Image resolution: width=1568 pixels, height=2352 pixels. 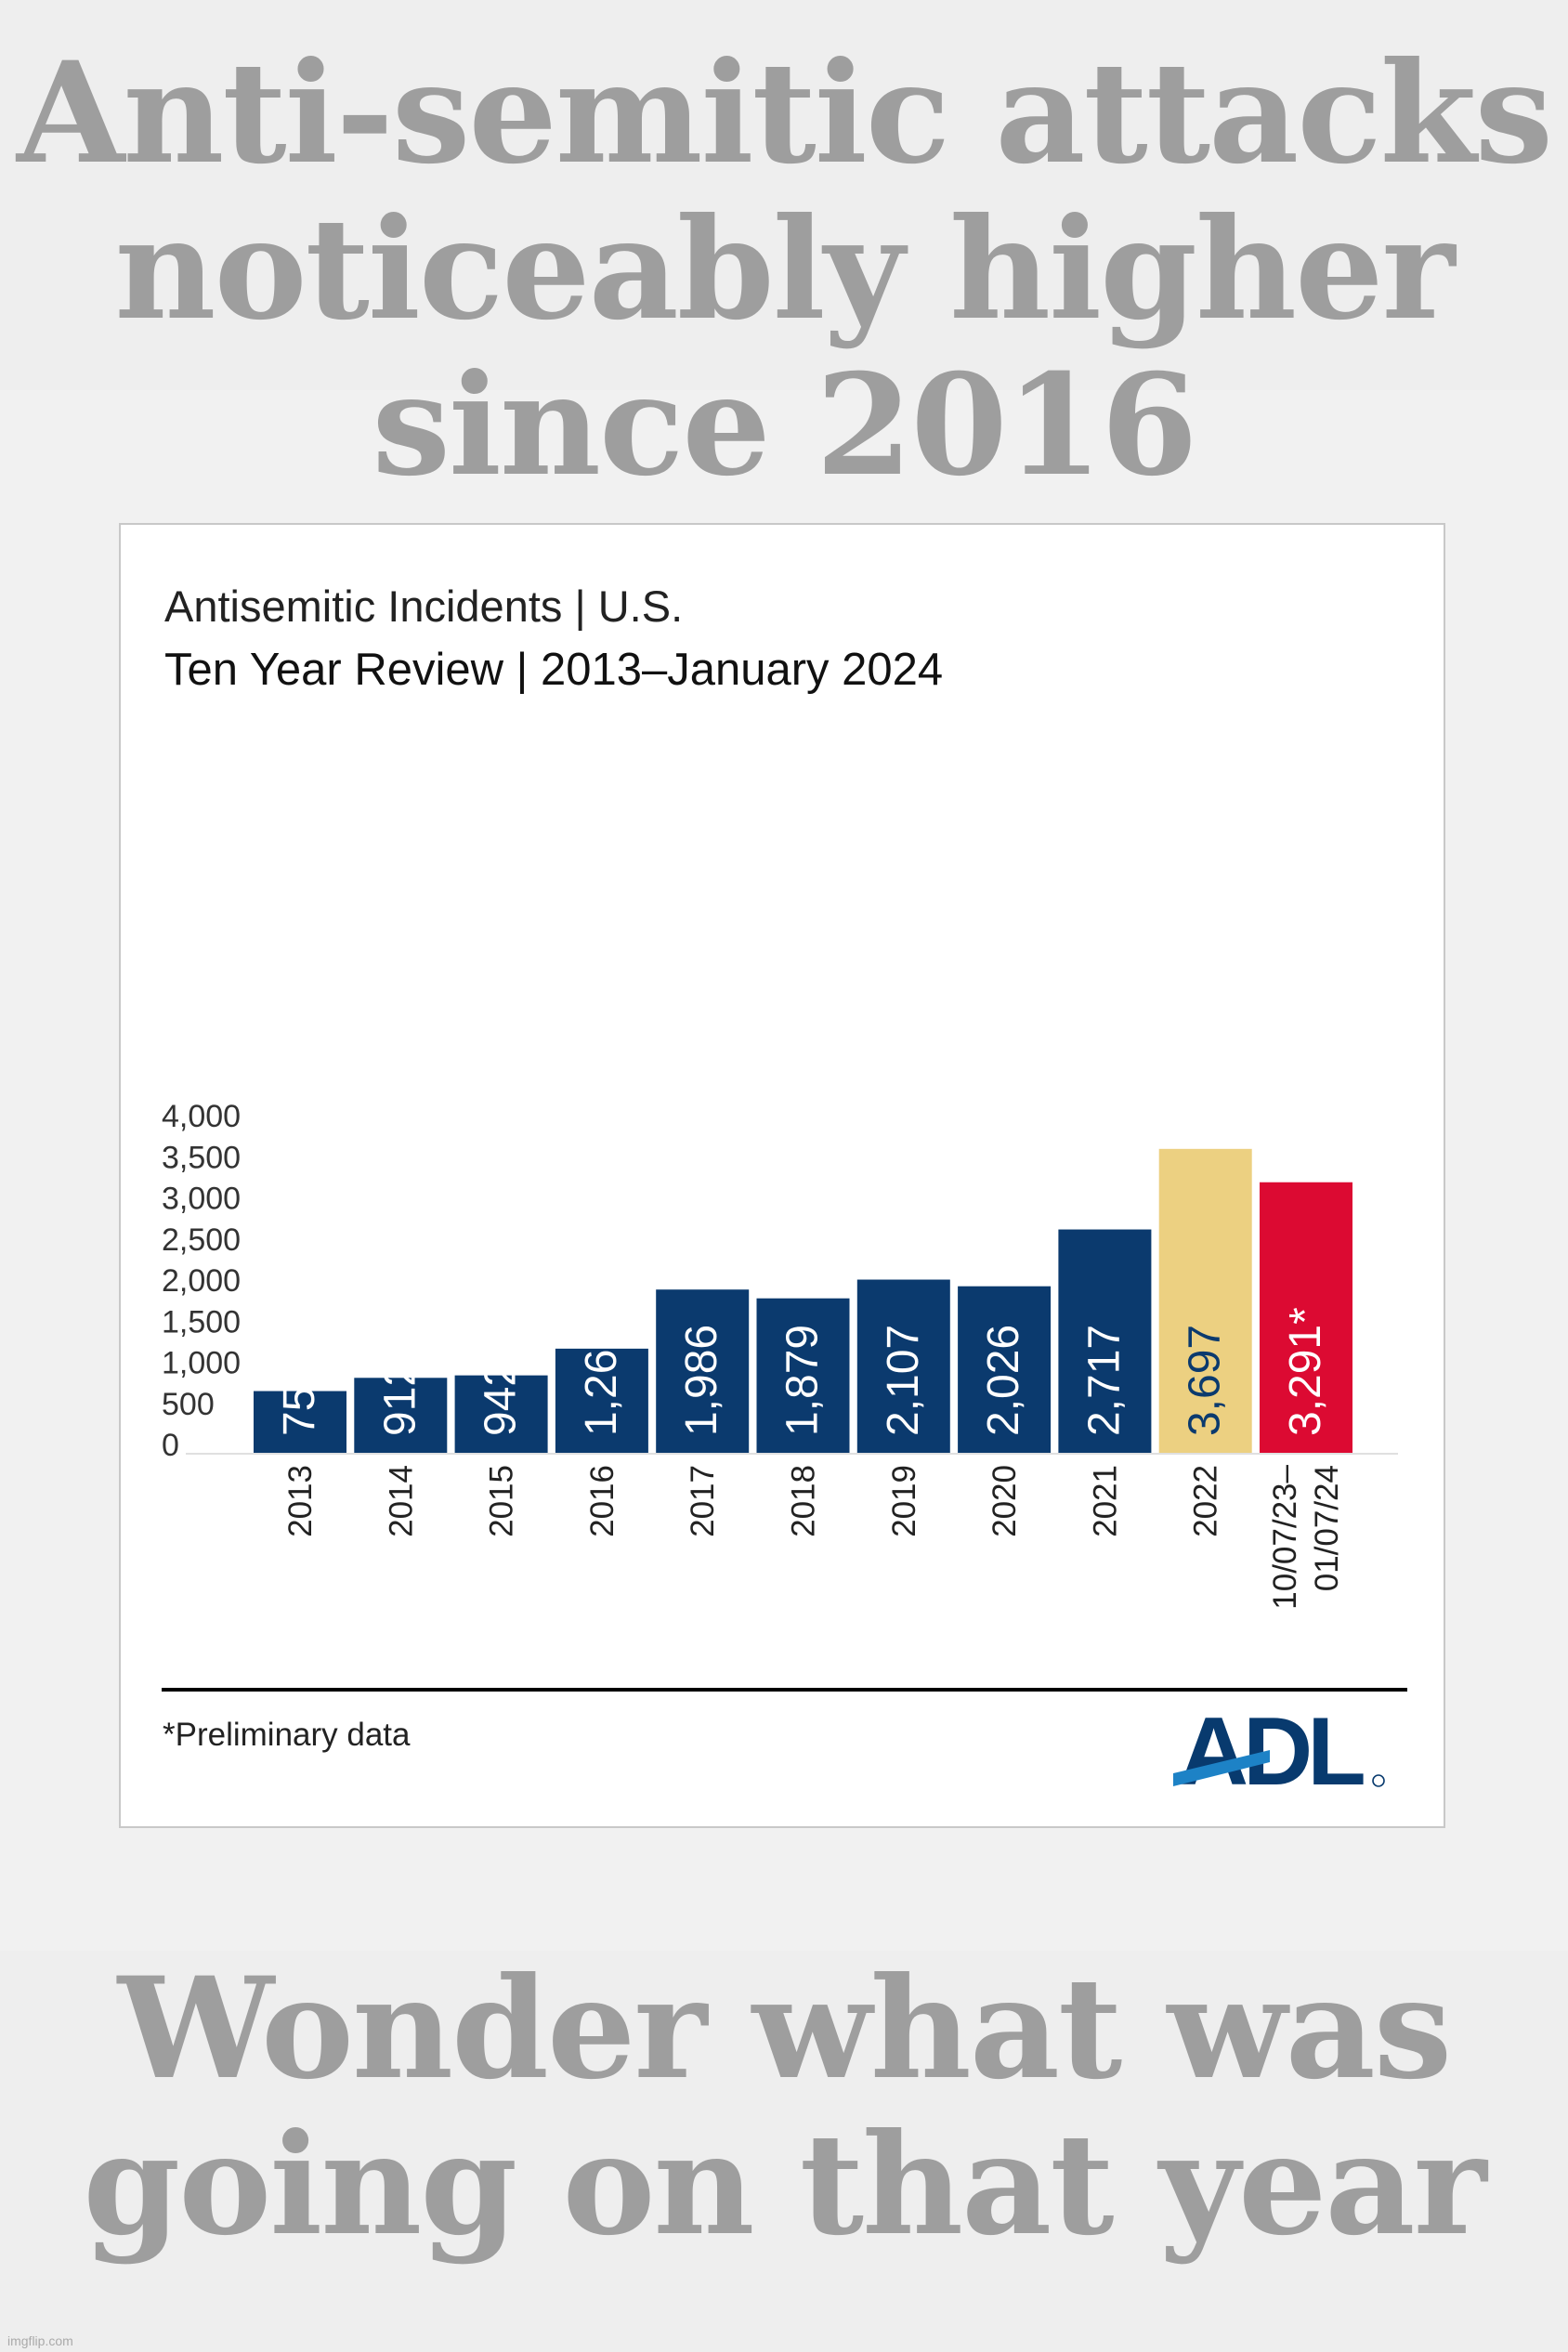 I want to click on top-caption-line: noticeably higher, so click(x=784, y=269).